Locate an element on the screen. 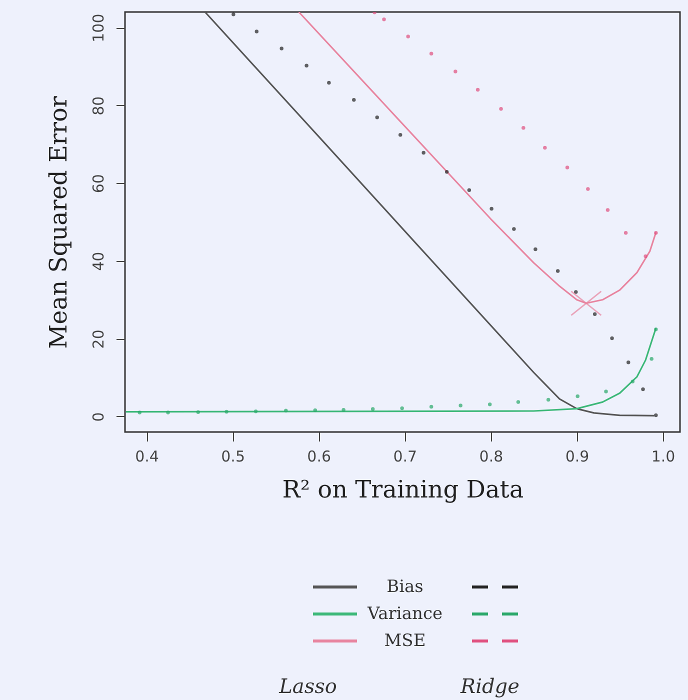 The image size is (688, 700). text: Ridge is located at coordinates (490, 686).